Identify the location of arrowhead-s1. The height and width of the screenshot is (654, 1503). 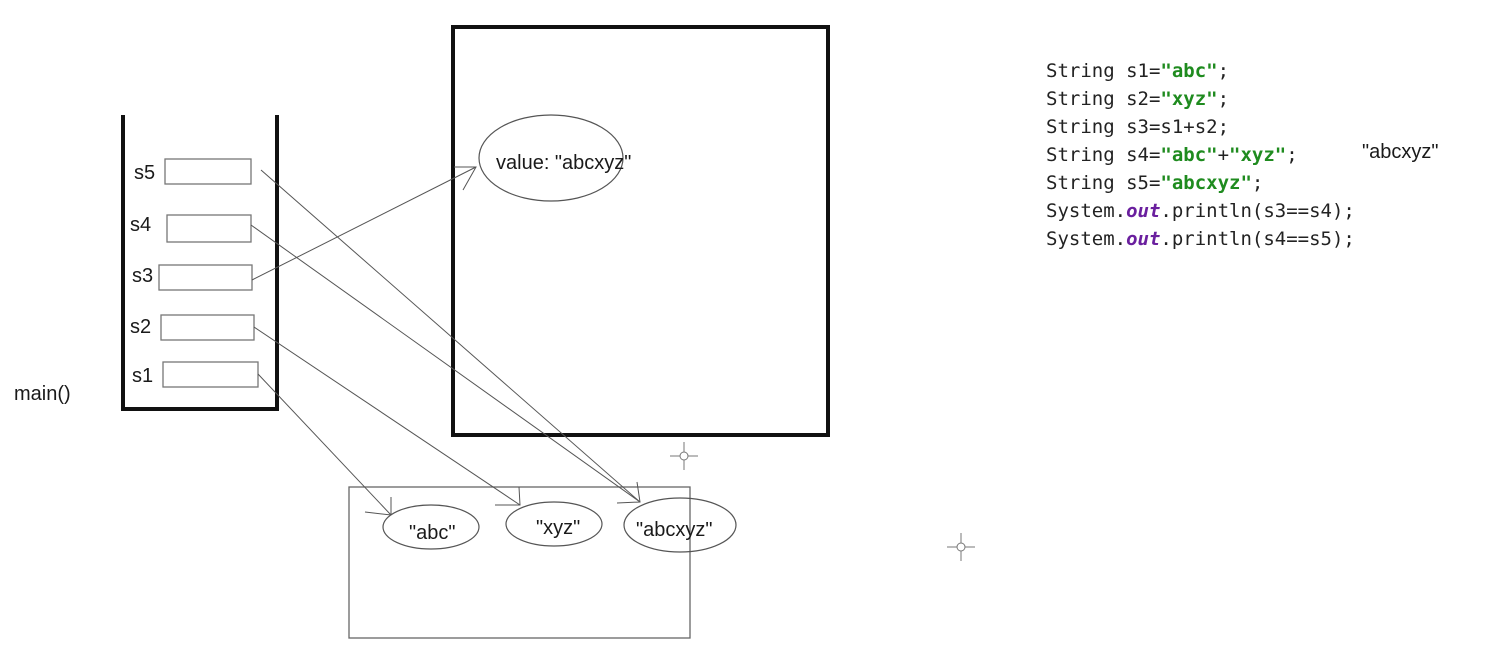
(378, 506).